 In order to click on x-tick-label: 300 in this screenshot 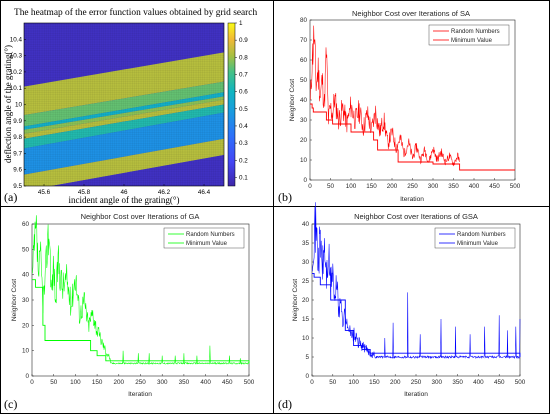, I will do `click(162, 382)`.